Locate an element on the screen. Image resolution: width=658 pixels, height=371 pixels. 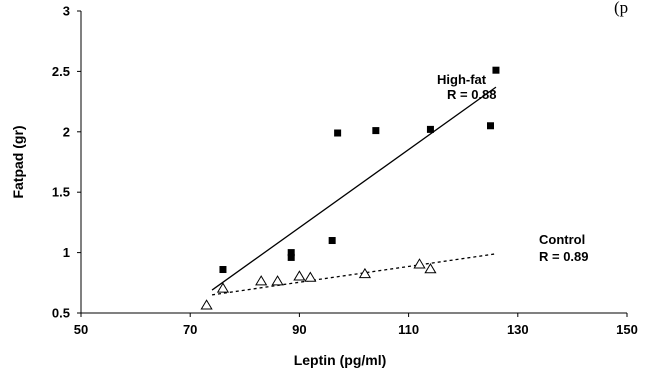
y-tick-label: 3 is located at coordinates (66, 11).